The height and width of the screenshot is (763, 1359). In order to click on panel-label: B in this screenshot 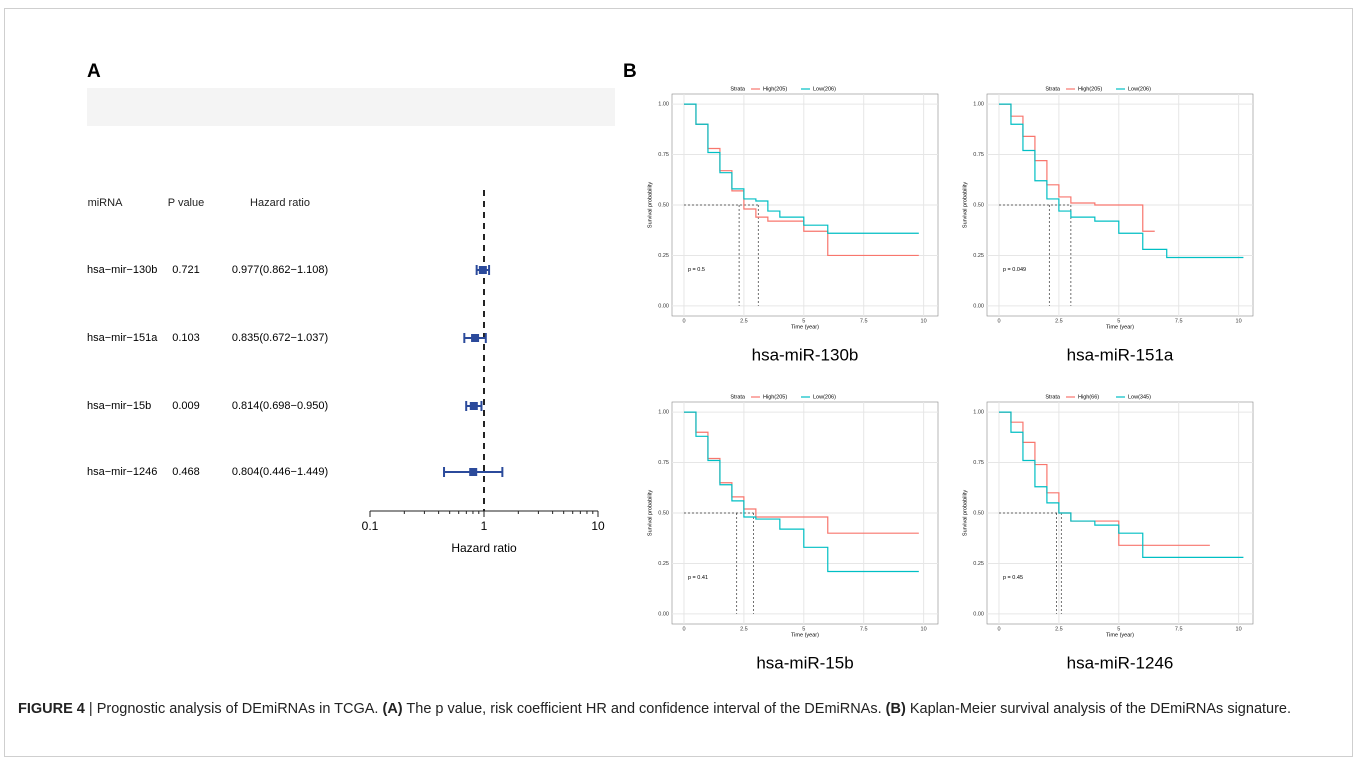, I will do `click(630, 71)`.